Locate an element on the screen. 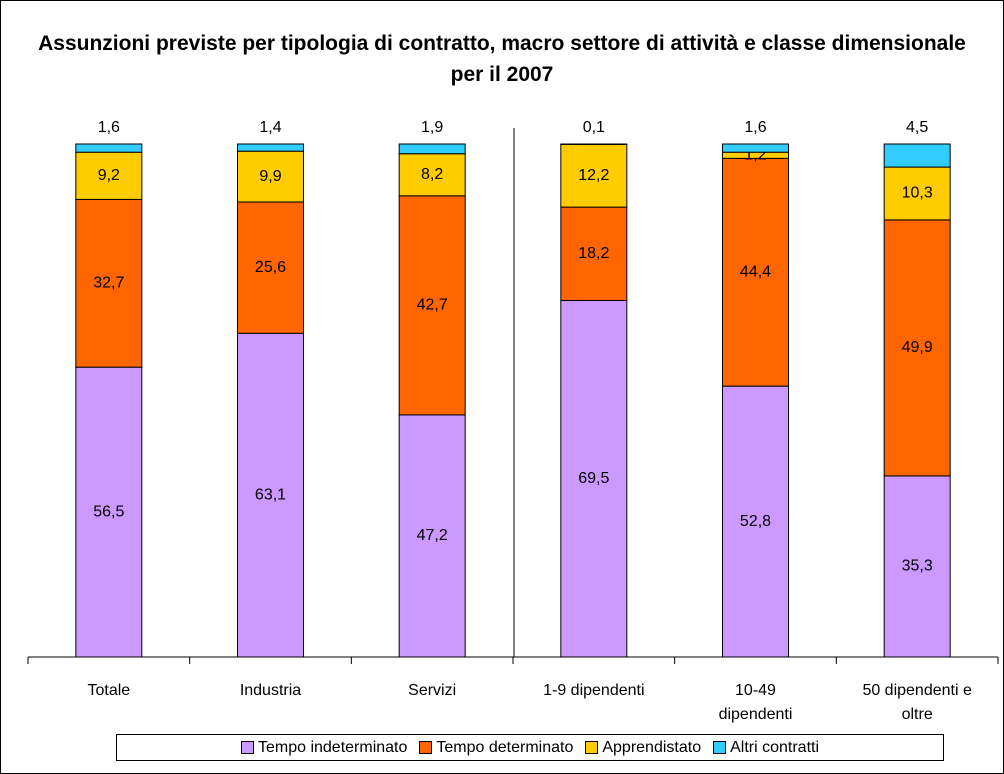  legend-label: Tempo indeterminato is located at coordinates (332, 747).